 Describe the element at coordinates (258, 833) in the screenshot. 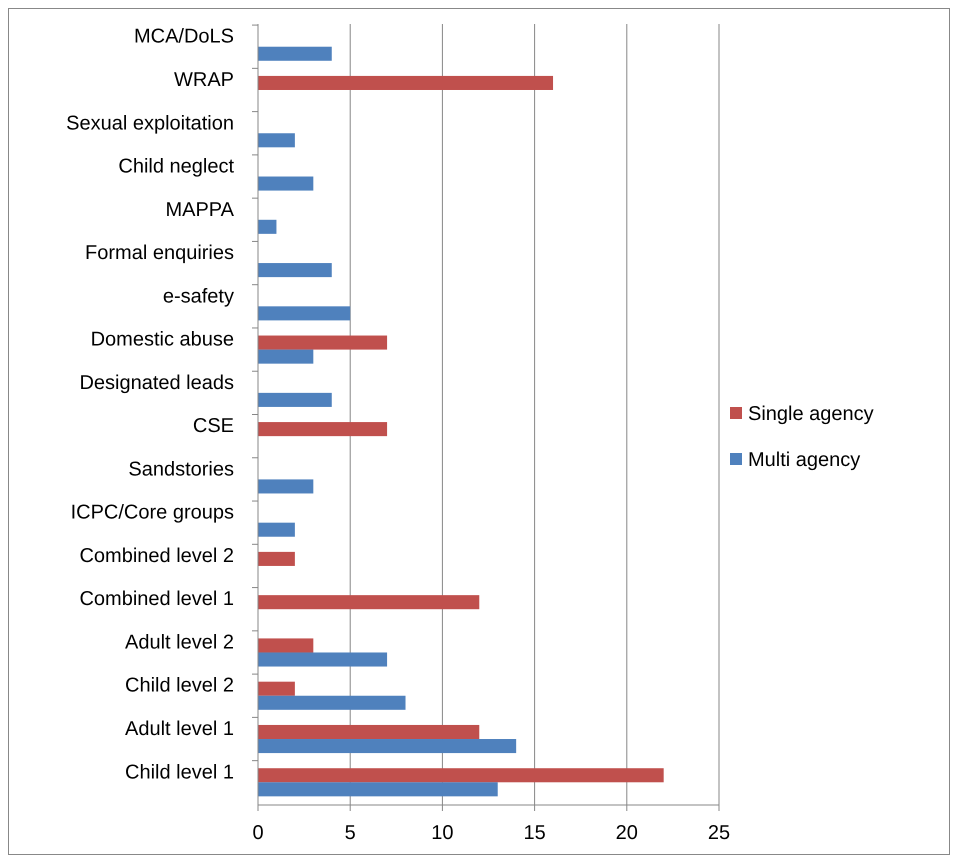

I see `x-tick-label: 0` at that location.